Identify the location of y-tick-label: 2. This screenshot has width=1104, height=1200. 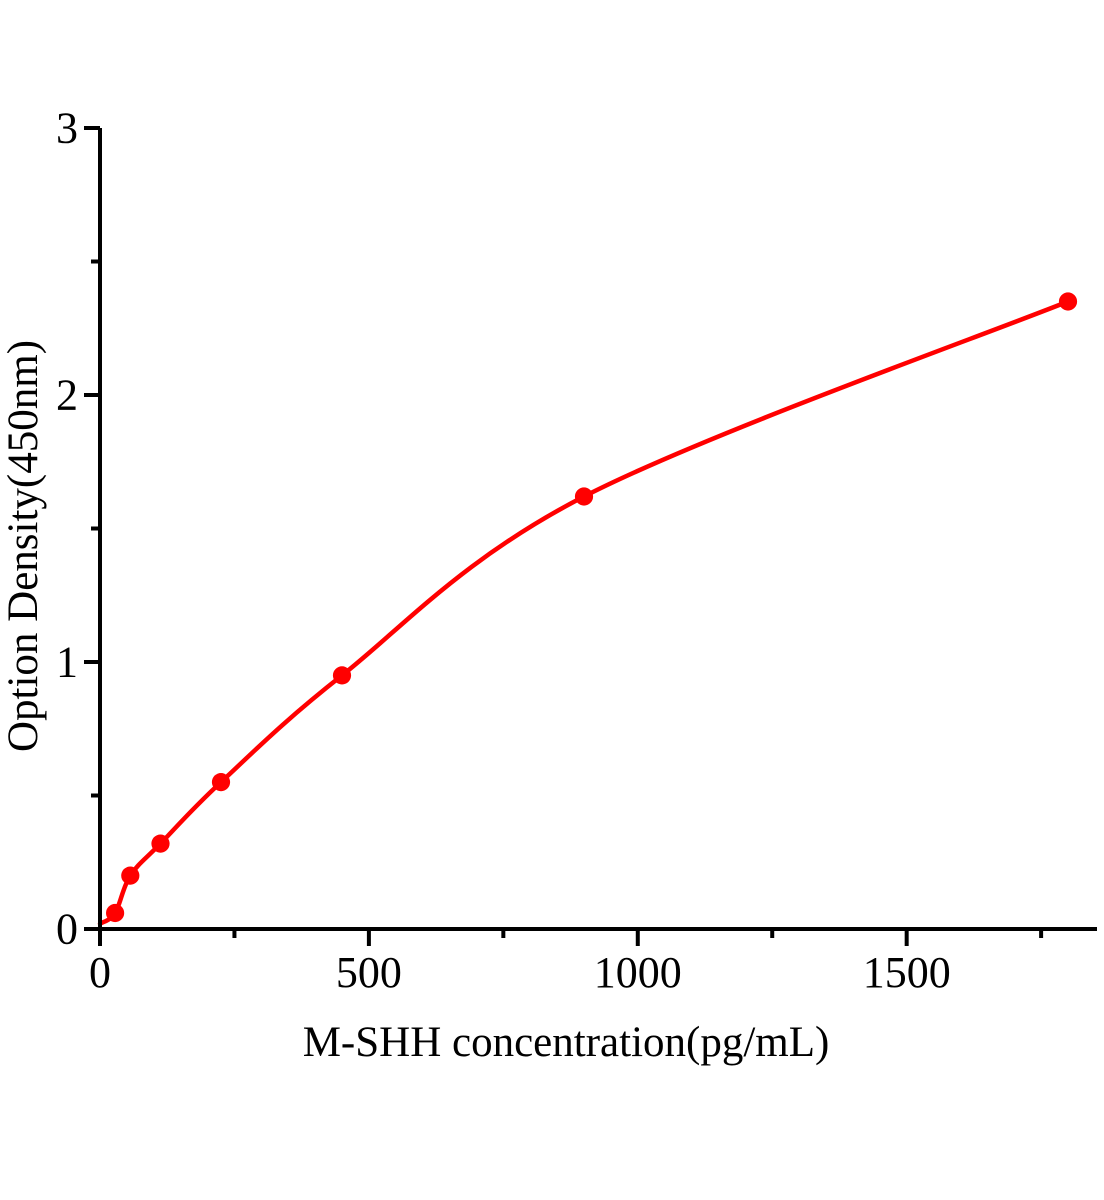
(67, 395).